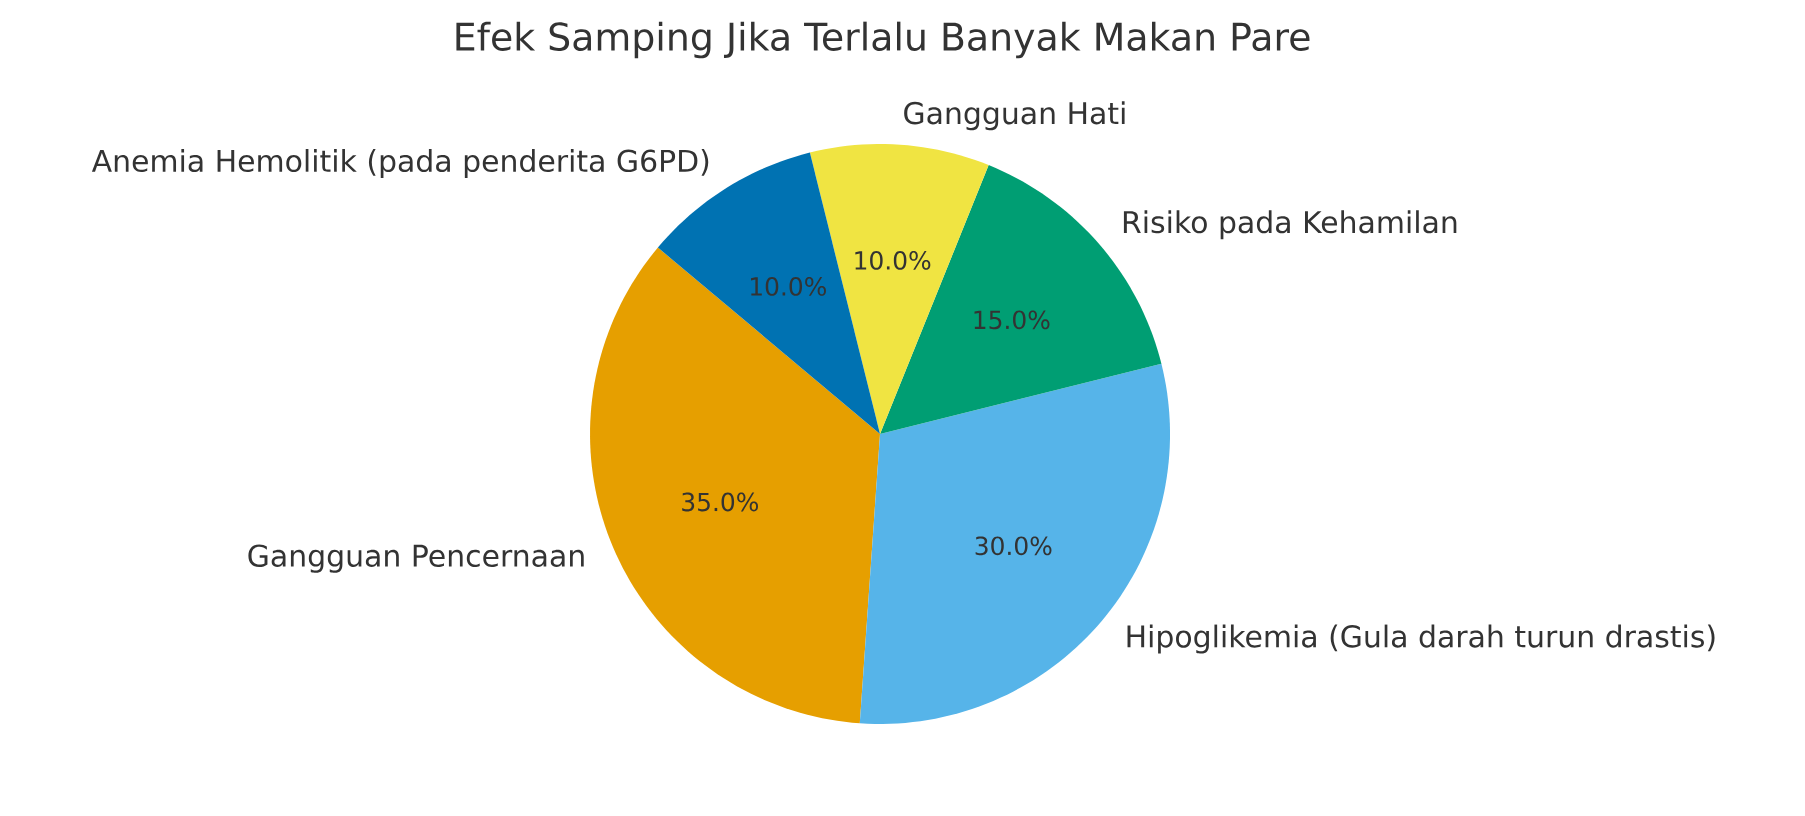 Image resolution: width=1805 pixels, height=816 pixels. Describe the element at coordinates (1013, 546) in the screenshot. I see `data-label: 30.0%` at that location.